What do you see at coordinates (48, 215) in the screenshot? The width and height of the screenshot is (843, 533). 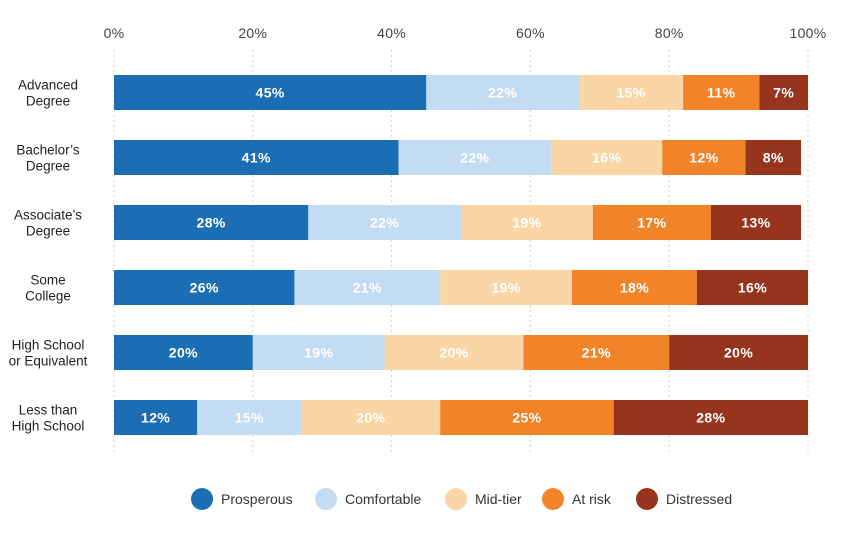 I see `category-label-line: Associate’s` at bounding box center [48, 215].